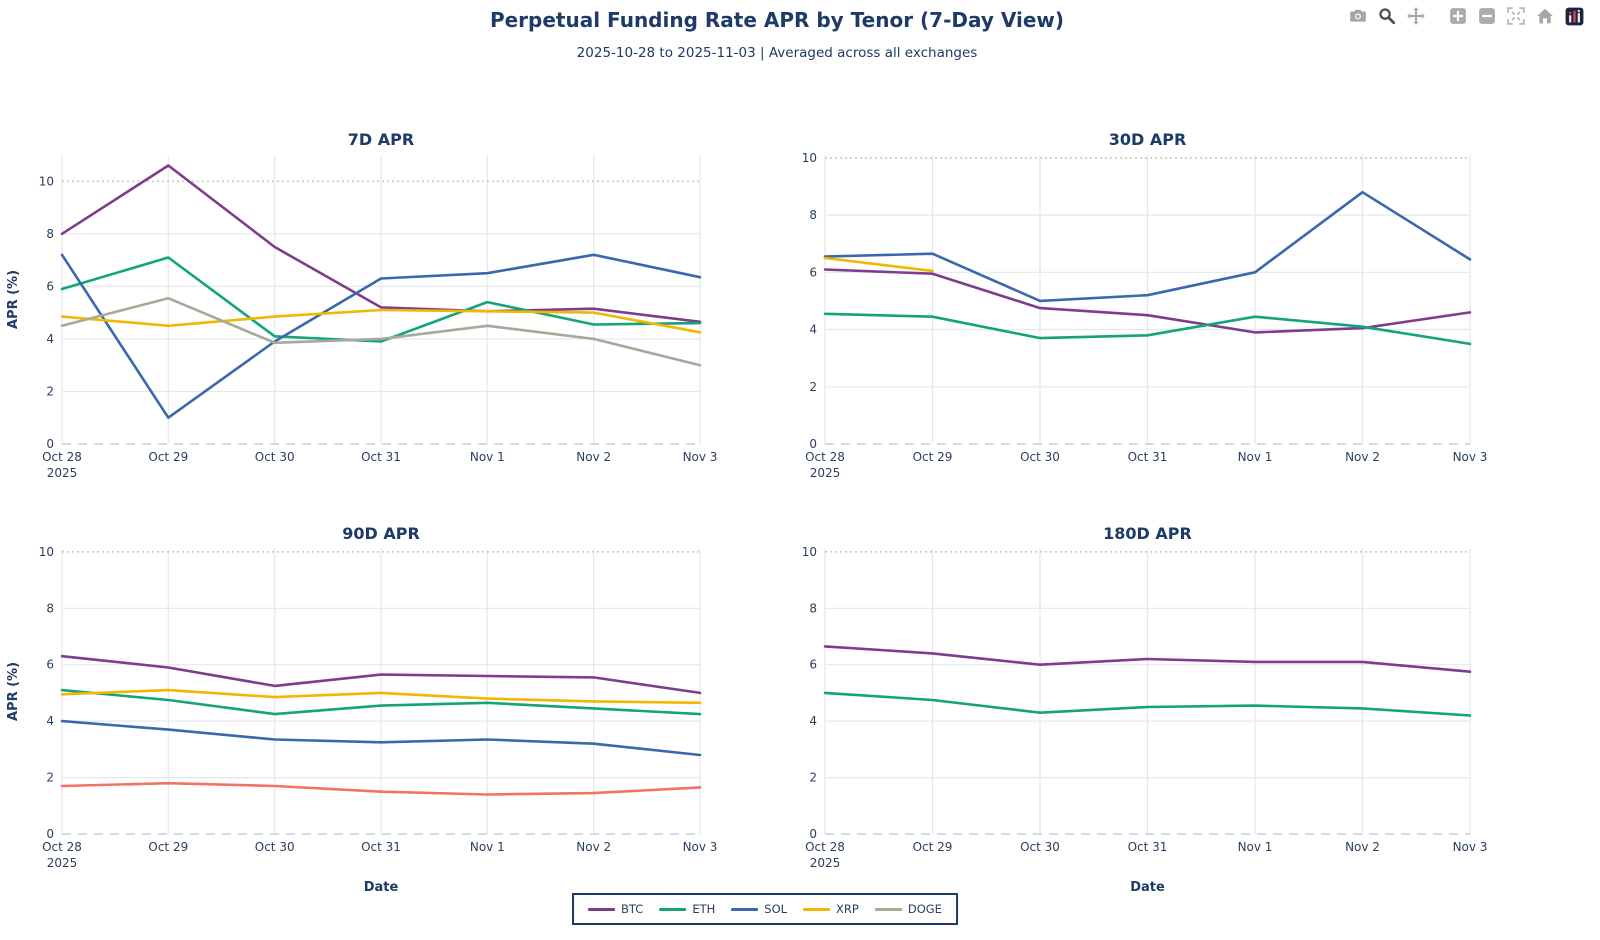 The height and width of the screenshot is (940, 1600). What do you see at coordinates (673, 909) in the screenshot?
I see `eth-line-swatch` at bounding box center [673, 909].